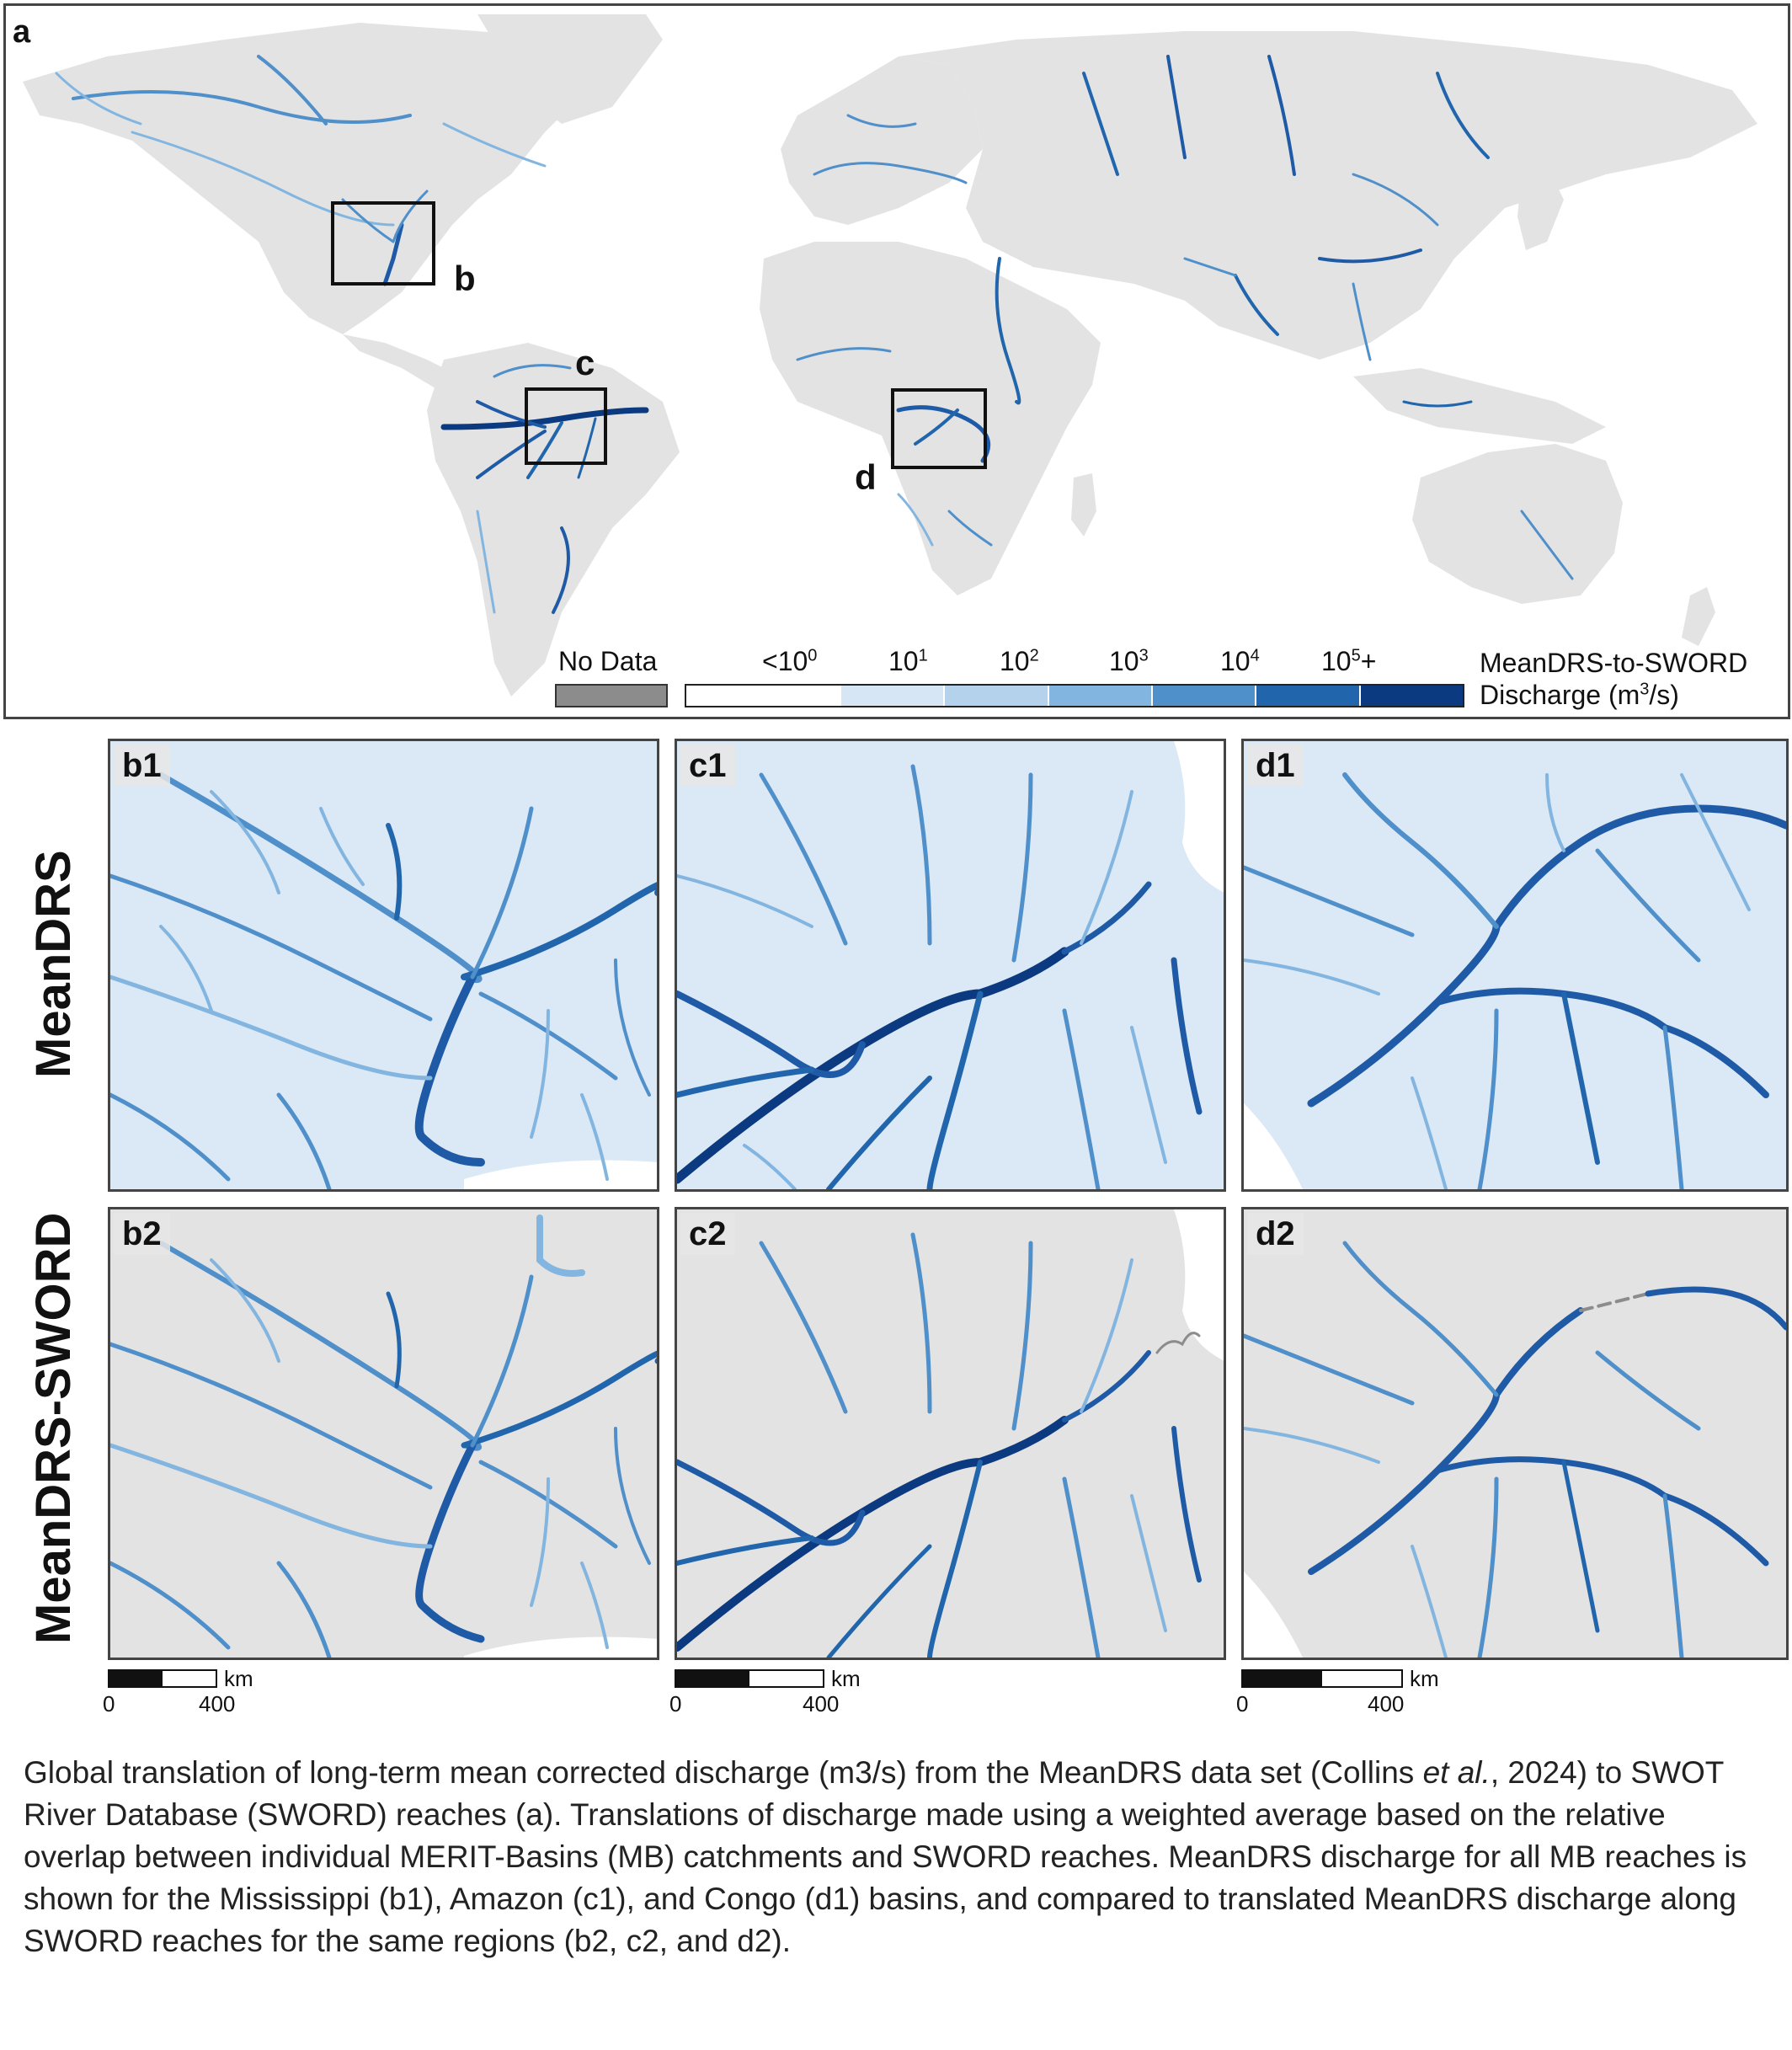 This screenshot has height=2050, width=1792. Describe the element at coordinates (585, 362) in the screenshot. I see `inset-label-c: c` at that location.